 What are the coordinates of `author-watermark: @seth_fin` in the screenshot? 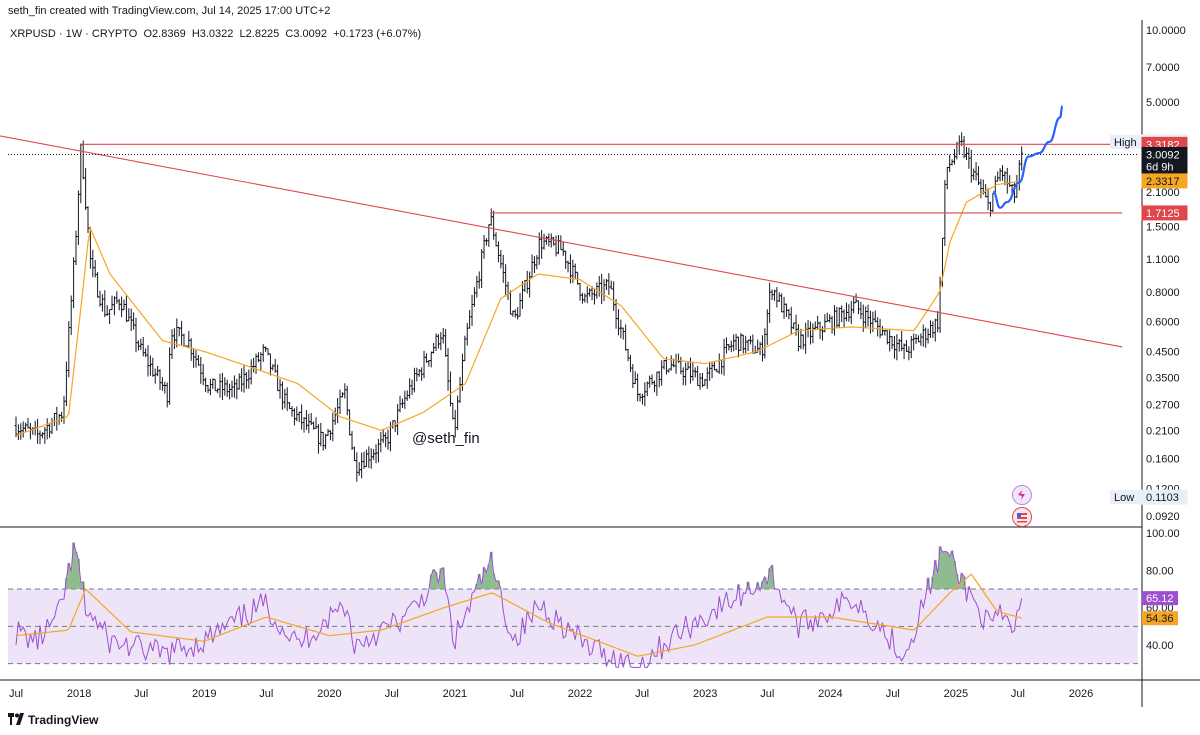 It's located at (446, 438).